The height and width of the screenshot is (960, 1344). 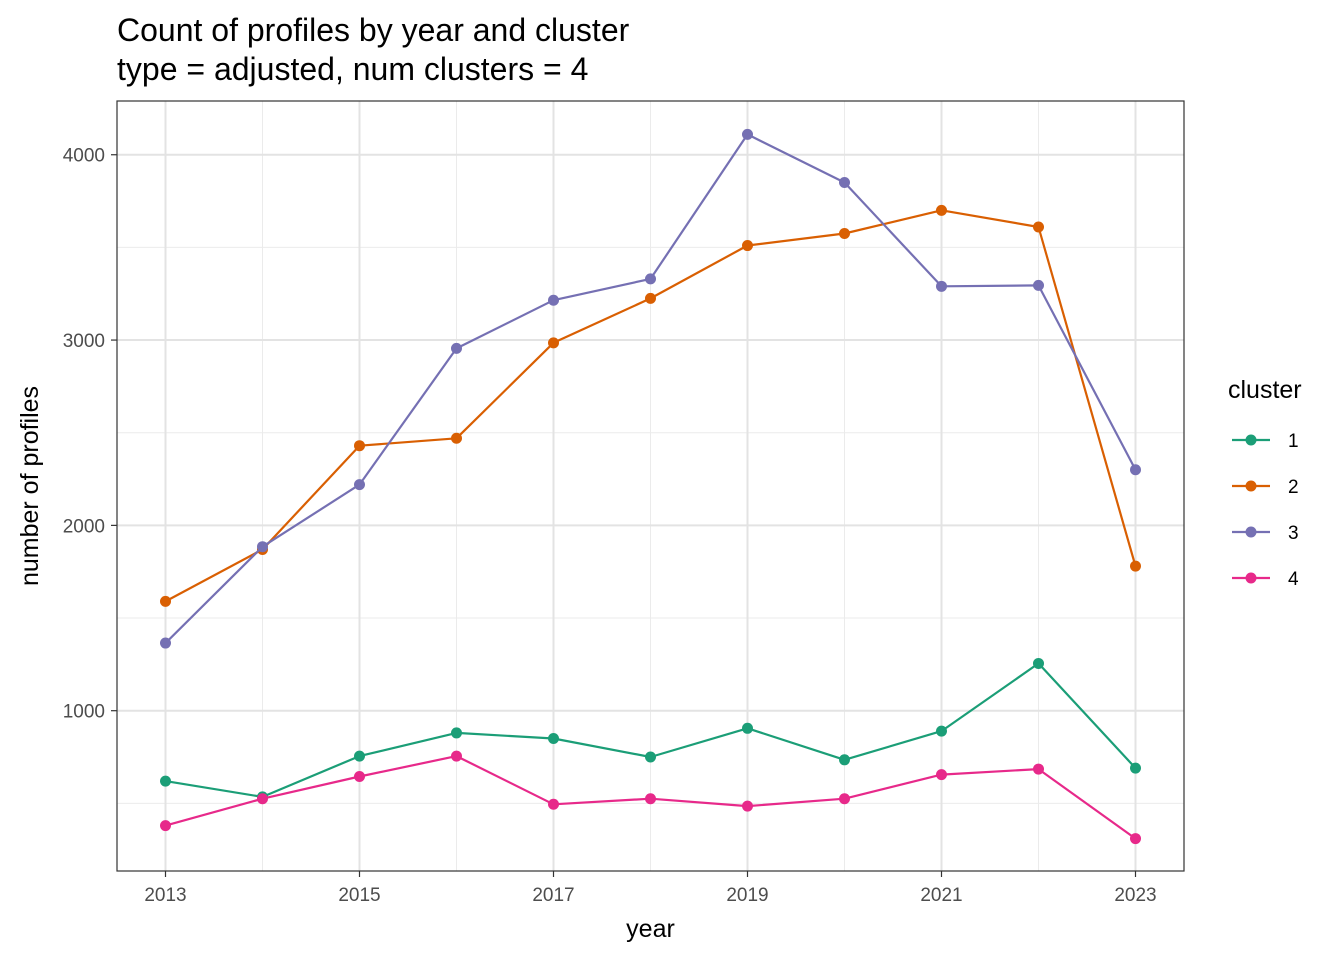 What do you see at coordinates (1135, 895) in the screenshot?
I see `x-tick-label: 2023` at bounding box center [1135, 895].